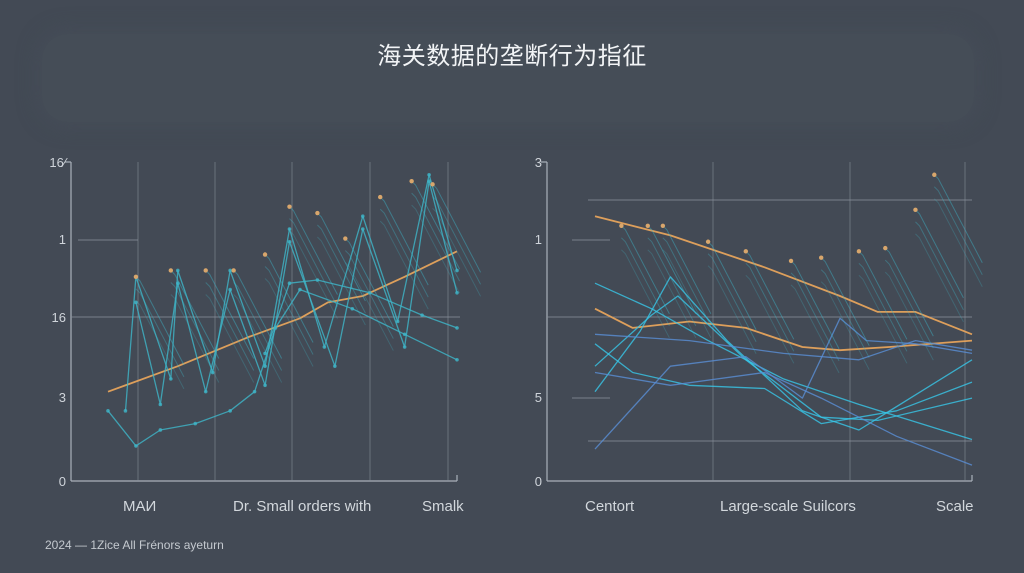  Describe the element at coordinates (610, 506) in the screenshot. I see `x-category-label: Centort` at that location.